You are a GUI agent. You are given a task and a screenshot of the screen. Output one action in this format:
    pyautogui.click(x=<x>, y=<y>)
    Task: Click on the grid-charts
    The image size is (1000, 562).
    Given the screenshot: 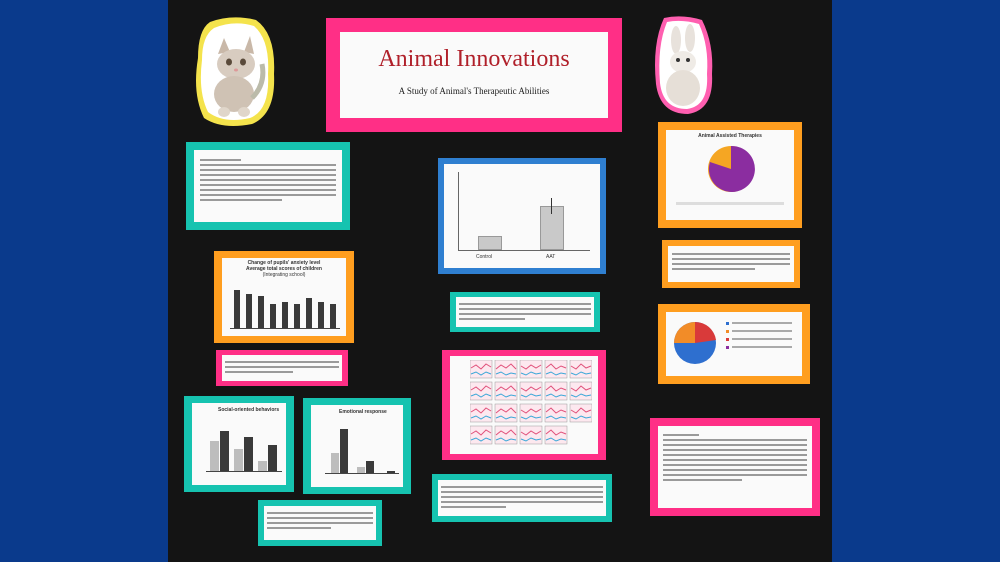 What is the action you would take?
    pyautogui.click(x=531, y=402)
    